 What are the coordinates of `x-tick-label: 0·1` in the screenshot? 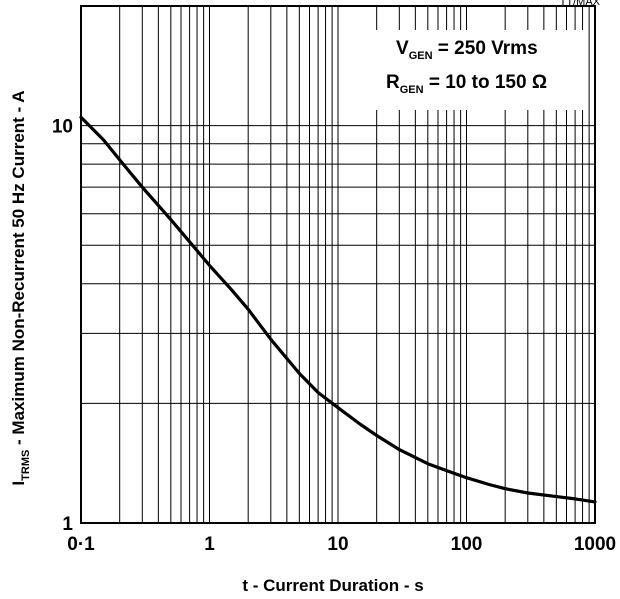 It's located at (81, 544).